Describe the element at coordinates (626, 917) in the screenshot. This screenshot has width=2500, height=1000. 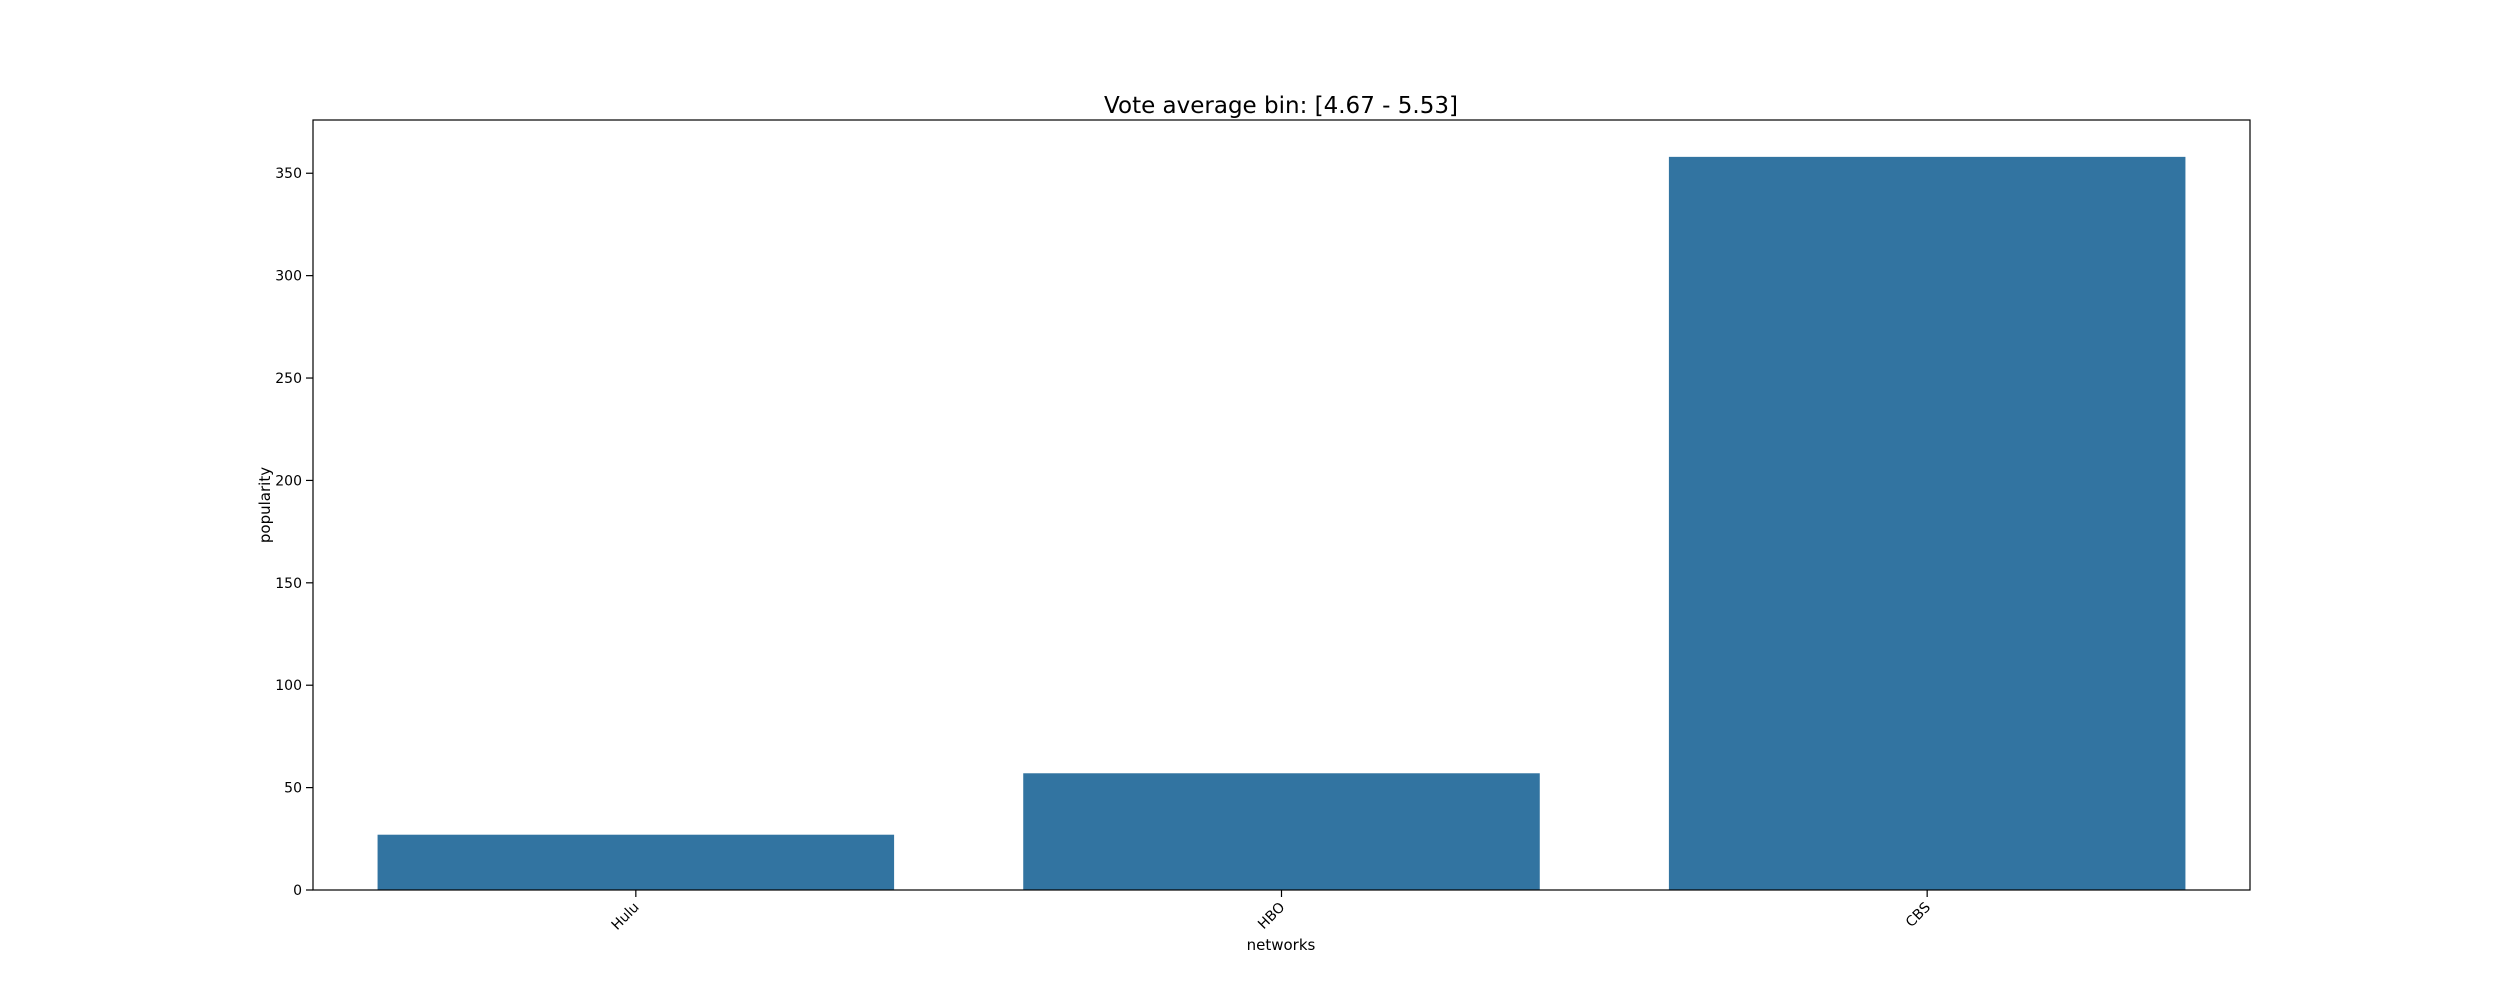
I see `x-tick-label-hulu: Hulu` at that location.